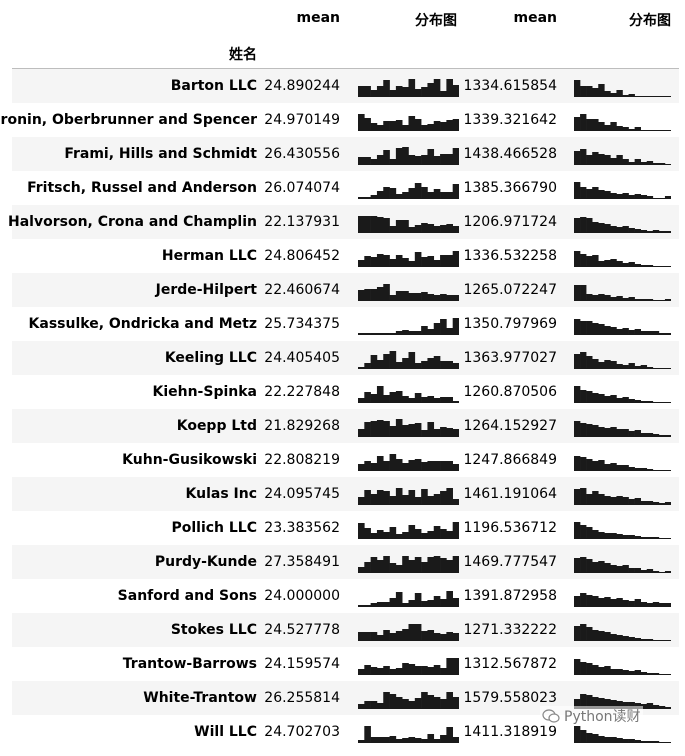 The width and height of the screenshot is (685, 756). Describe the element at coordinates (302, 256) in the screenshot. I see `mean-age-cell: 24.806452` at that location.